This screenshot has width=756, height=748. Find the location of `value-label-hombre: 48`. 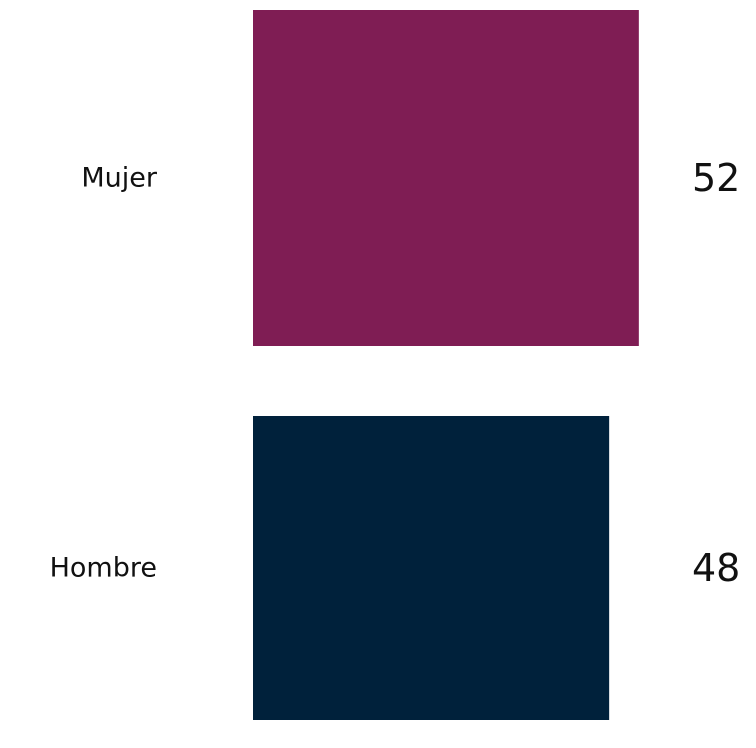

value-label-hombre: 48 is located at coordinates (716, 568).